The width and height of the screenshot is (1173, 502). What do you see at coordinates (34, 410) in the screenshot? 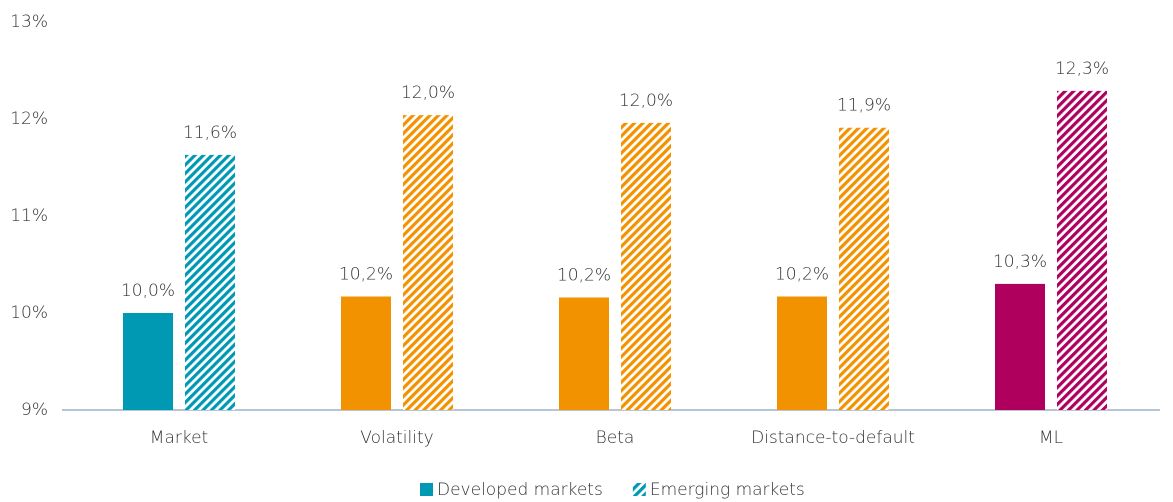
I see `y-tick-label: 9%` at bounding box center [34, 410].